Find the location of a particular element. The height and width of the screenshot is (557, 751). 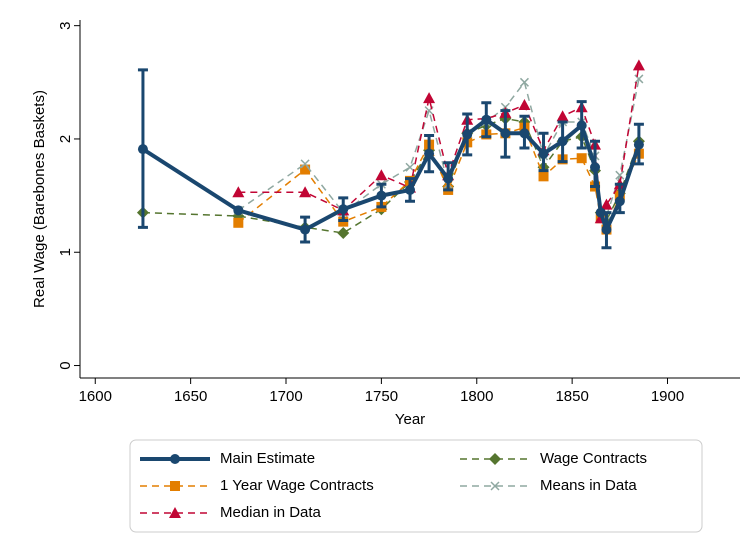

legend-label: Main Estimate is located at coordinates (267, 458).